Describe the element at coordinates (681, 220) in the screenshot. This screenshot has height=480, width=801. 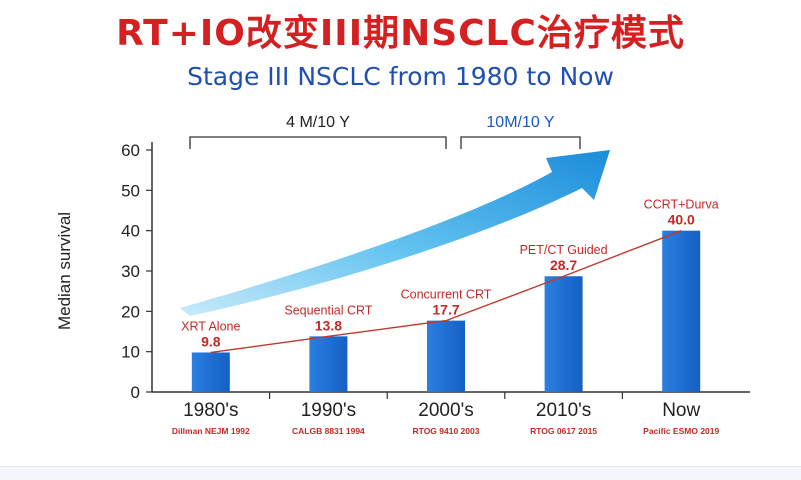
I see `bar-value-label: 40.0` at that location.